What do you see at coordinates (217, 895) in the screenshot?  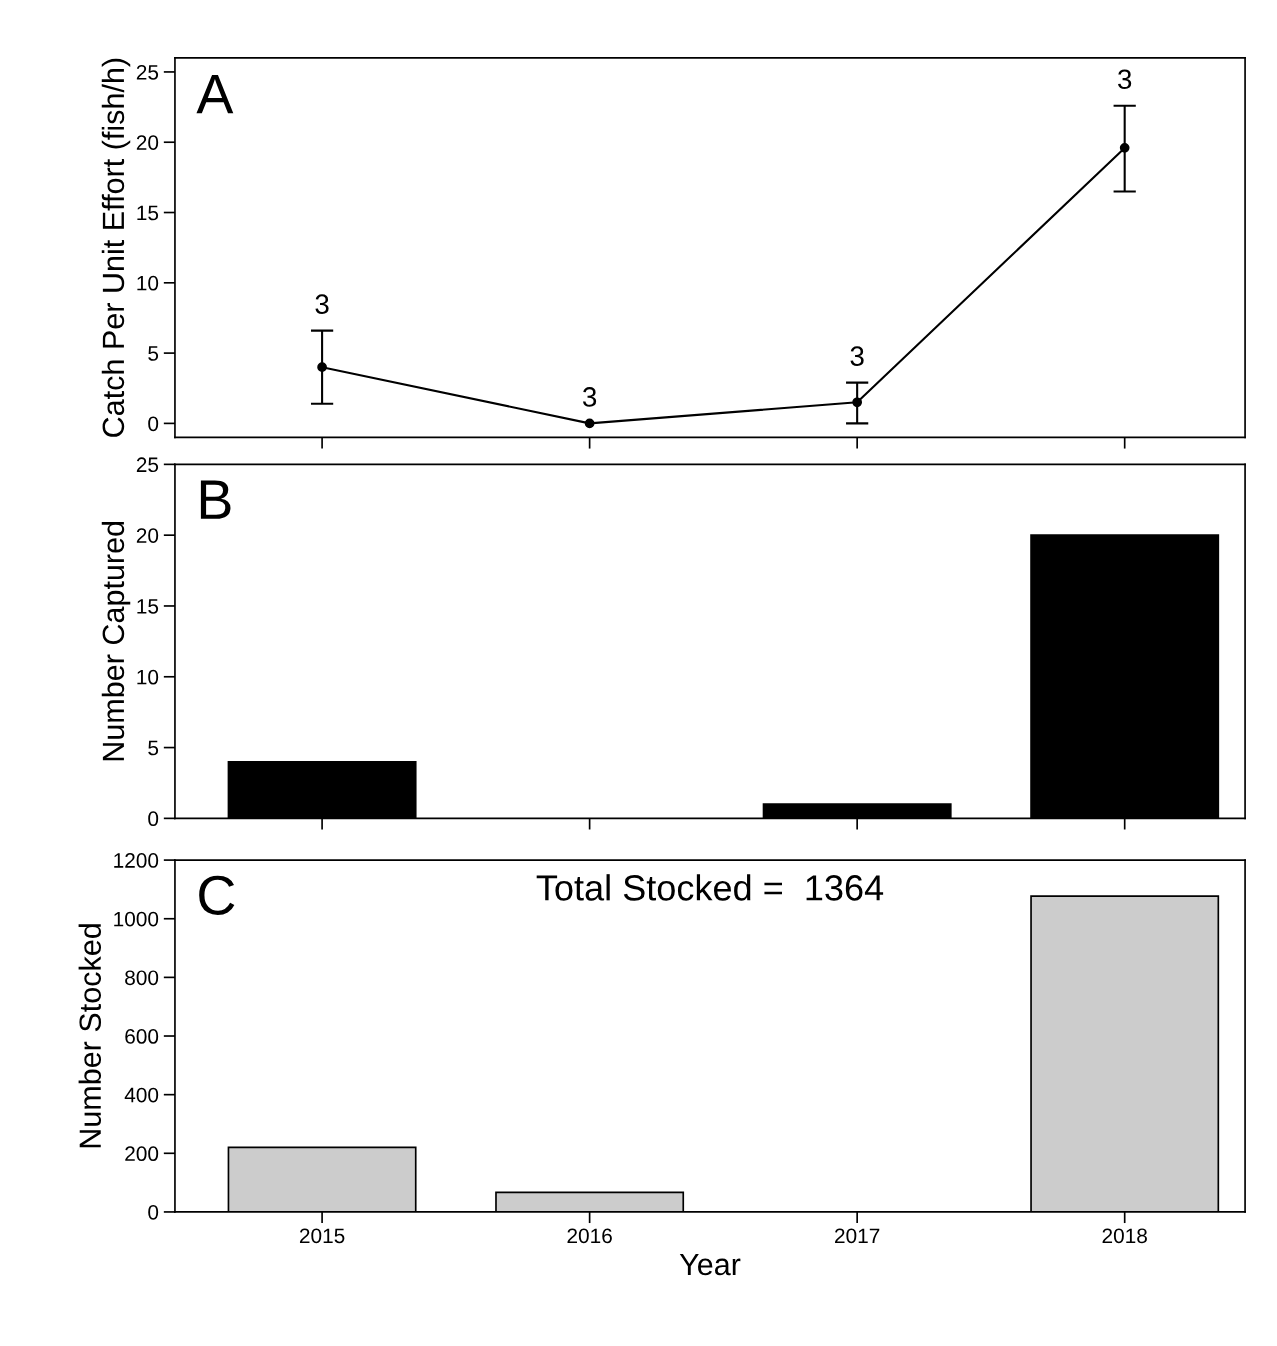 I see `annotation: C` at bounding box center [217, 895].